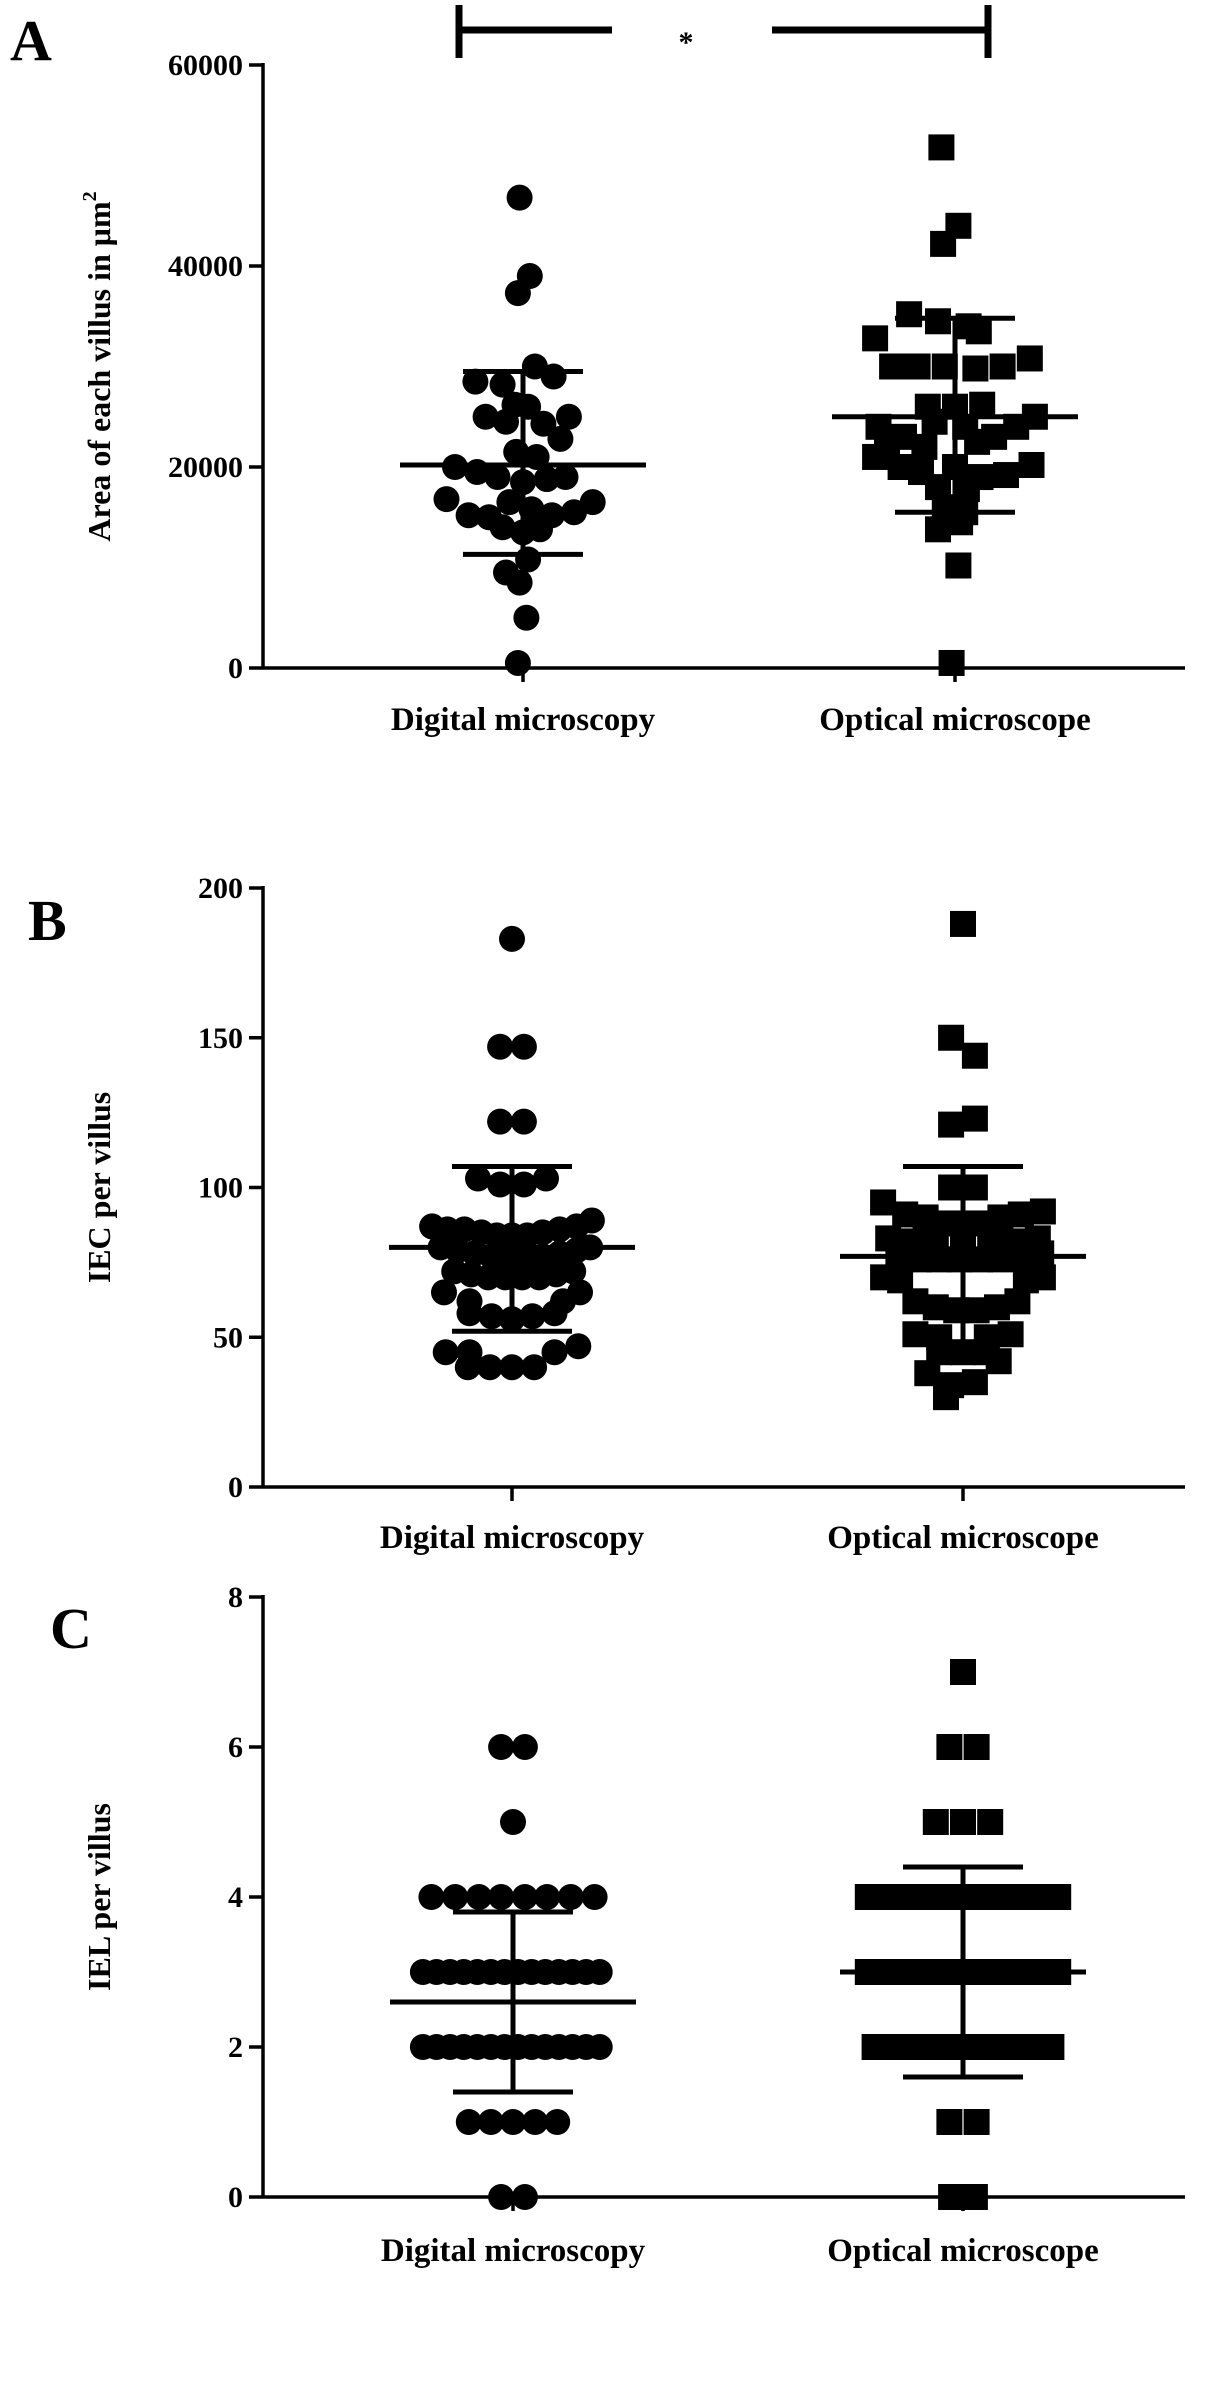 This screenshot has height=2394, width=1205. Describe the element at coordinates (31, 40) in the screenshot. I see `panel-letter: A` at that location.